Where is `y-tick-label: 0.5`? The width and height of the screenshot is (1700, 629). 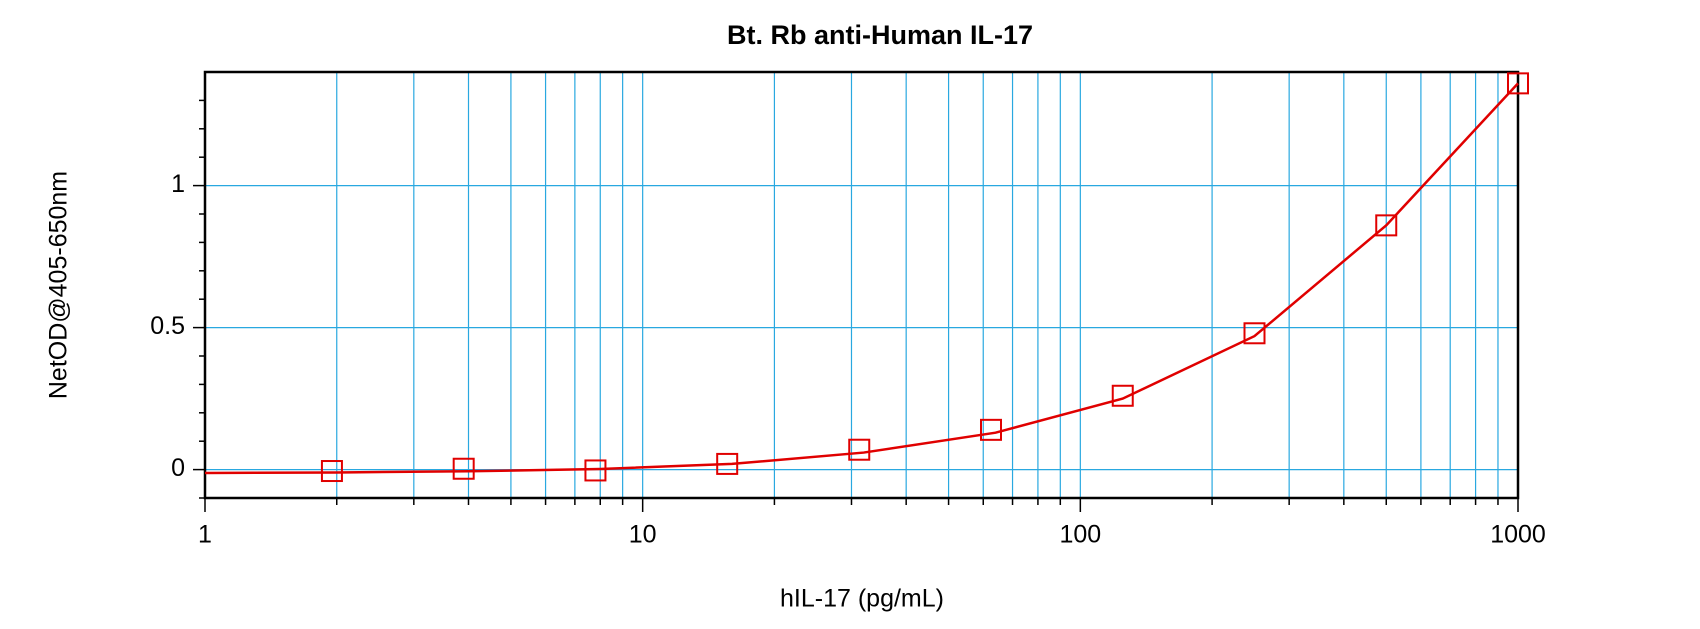 y-tick-label: 0.5 is located at coordinates (167, 326).